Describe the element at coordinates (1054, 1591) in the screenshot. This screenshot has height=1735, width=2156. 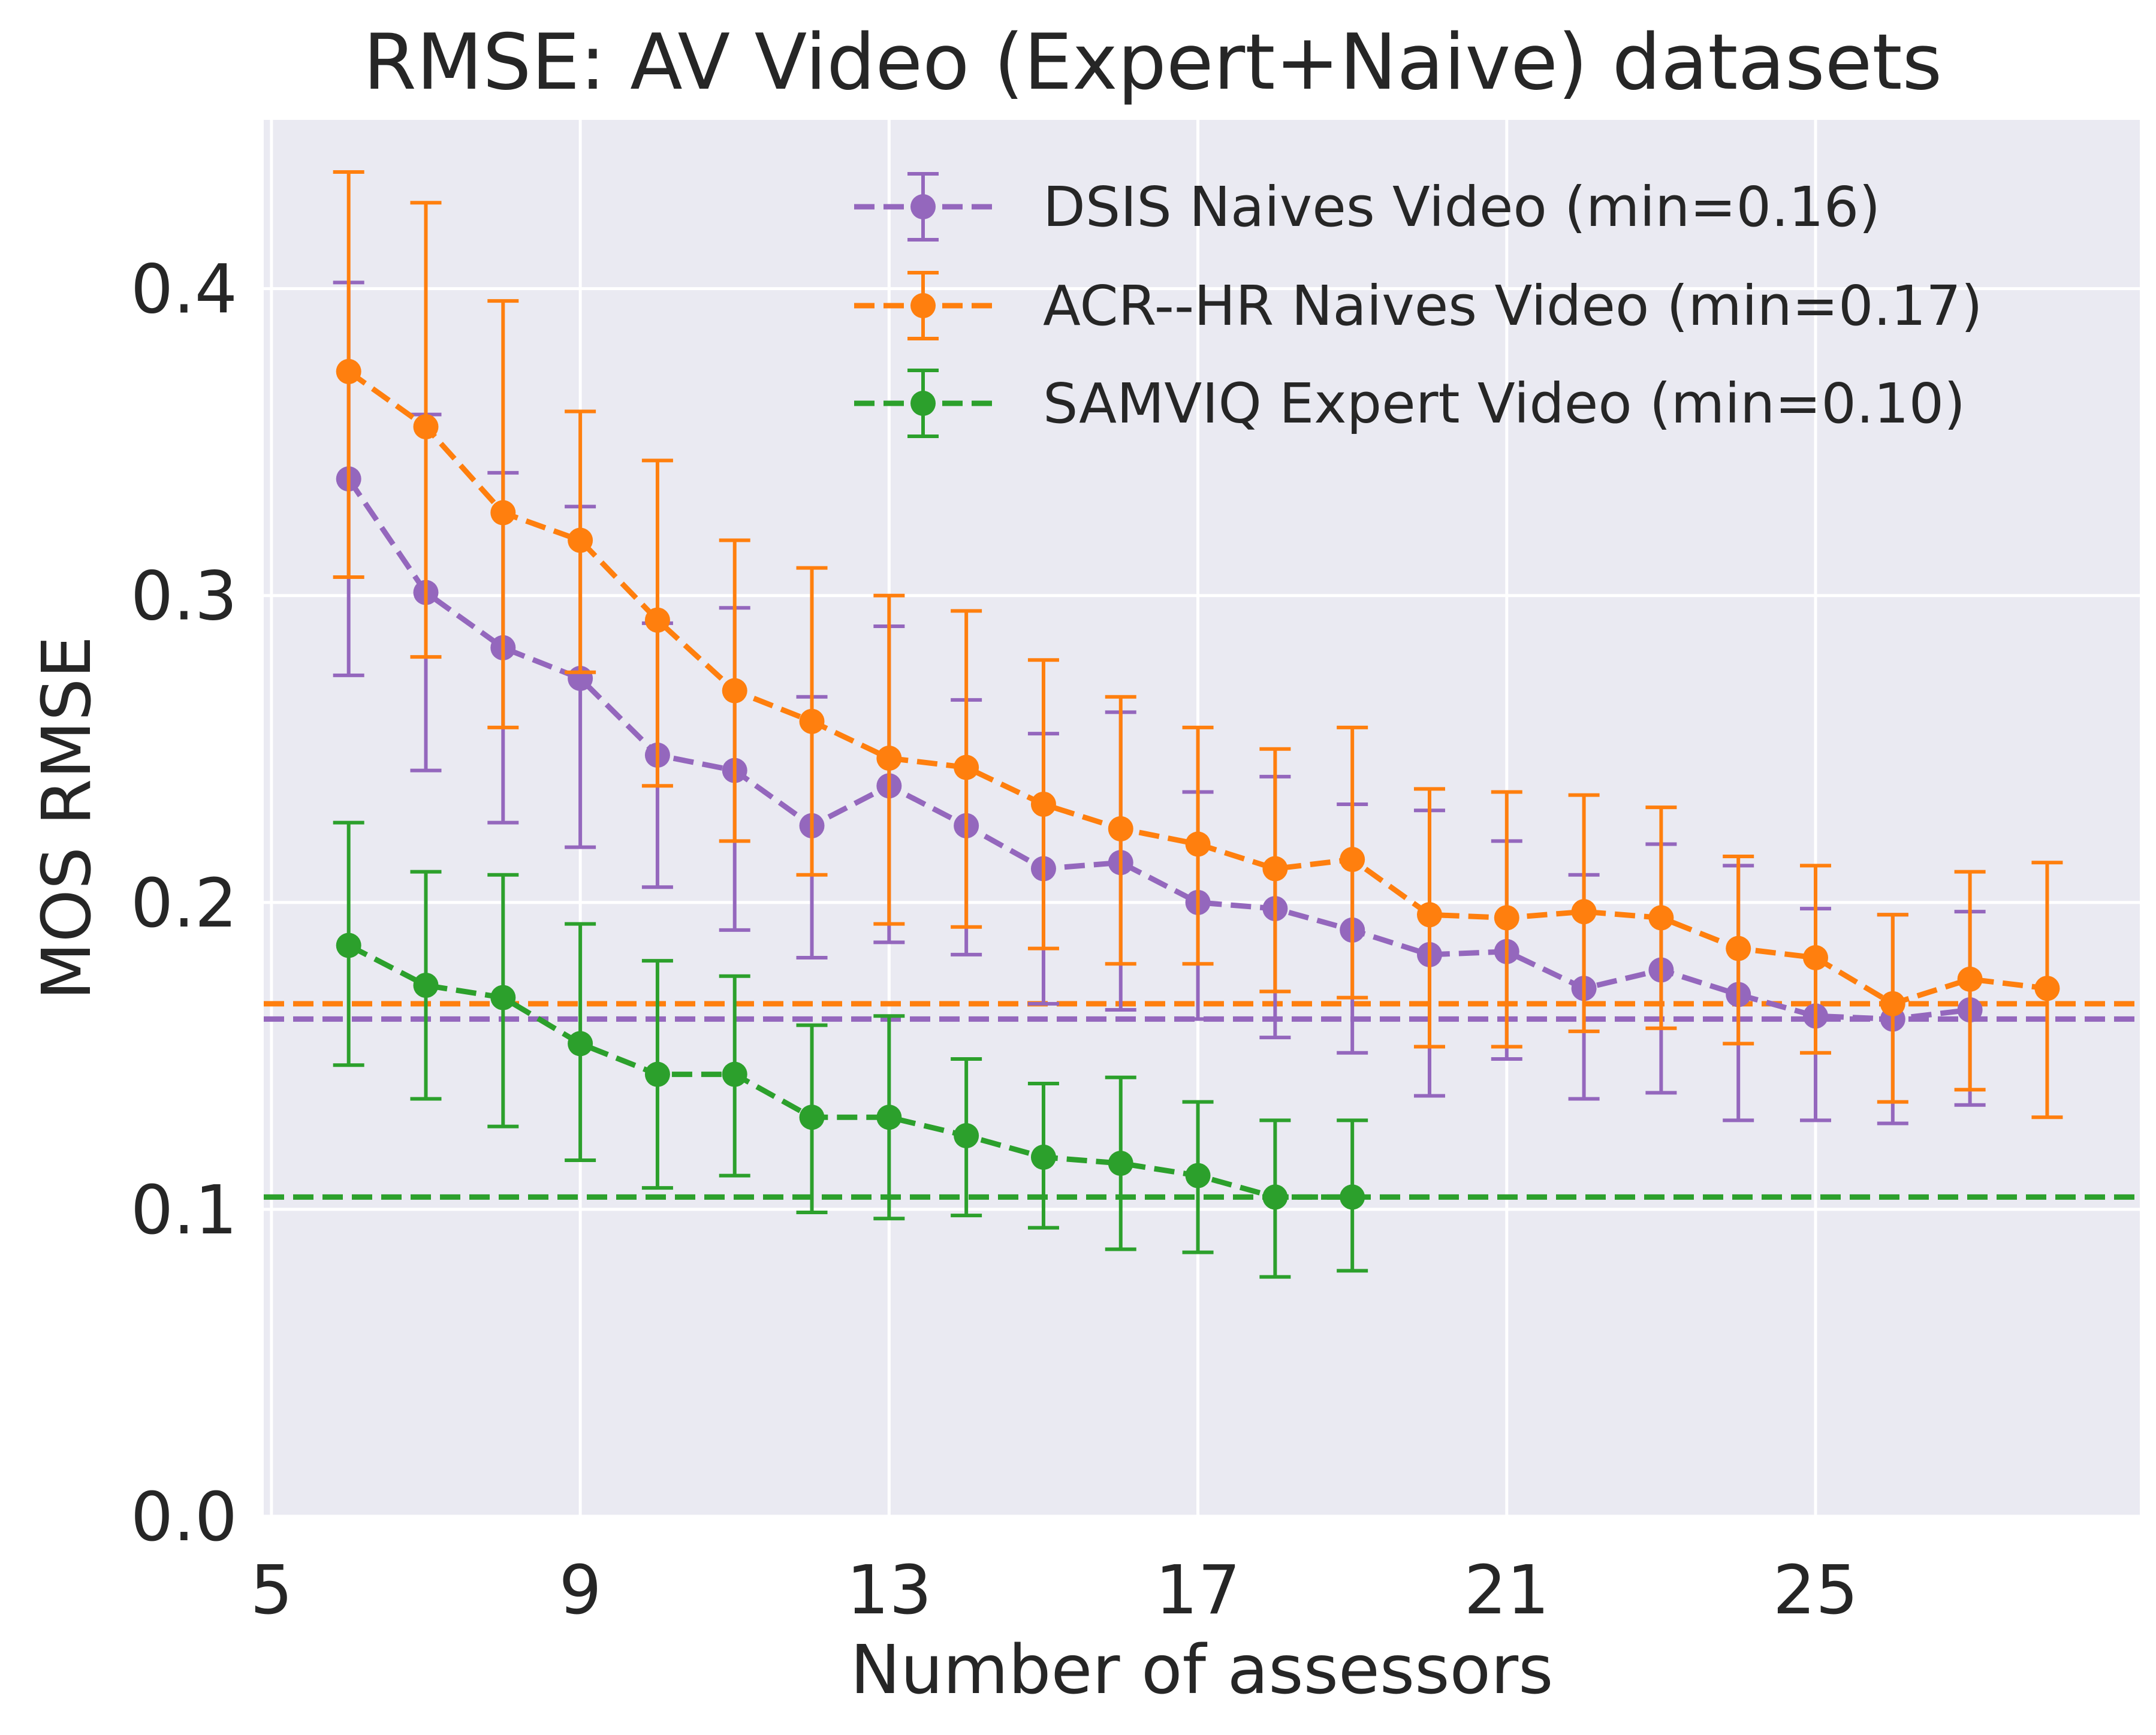
I see `x-tick-labels: 5 9 13 17 21 25` at that location.